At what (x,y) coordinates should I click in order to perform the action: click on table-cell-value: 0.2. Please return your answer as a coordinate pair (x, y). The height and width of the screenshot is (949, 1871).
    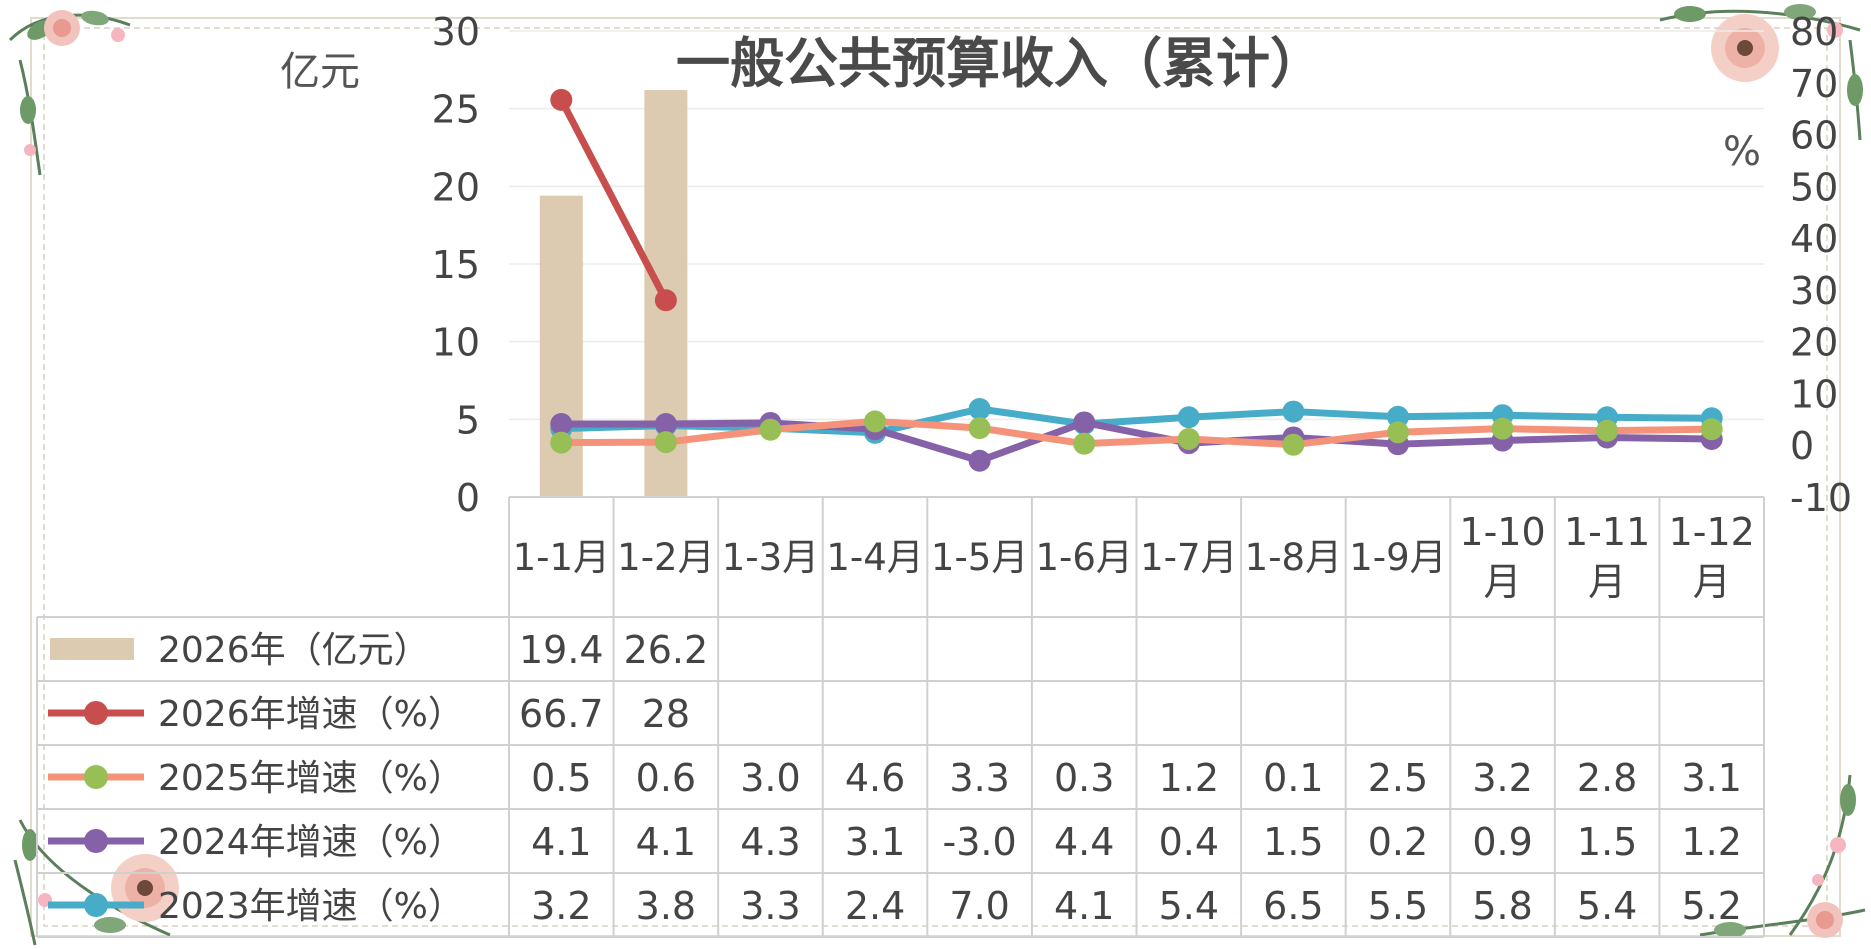
    Looking at the image, I should click on (1398, 842).